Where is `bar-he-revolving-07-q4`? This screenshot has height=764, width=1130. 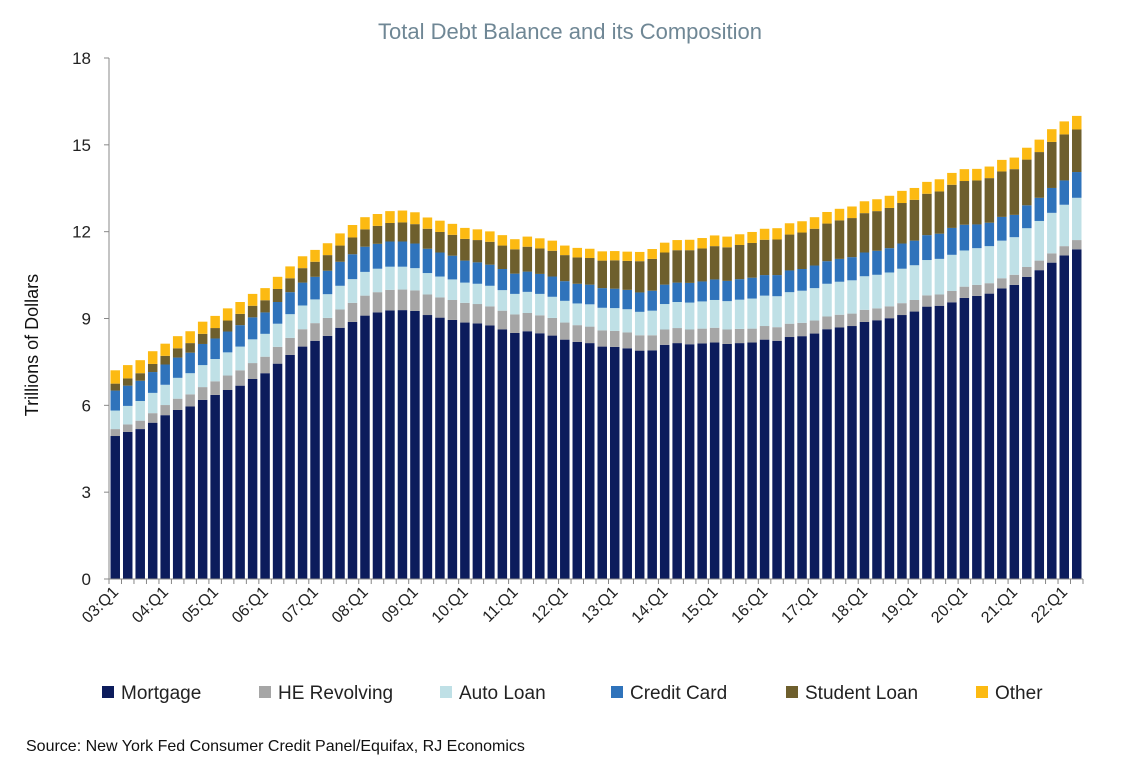
bar-he-revolving-07-q4 is located at coordinates (352, 312).